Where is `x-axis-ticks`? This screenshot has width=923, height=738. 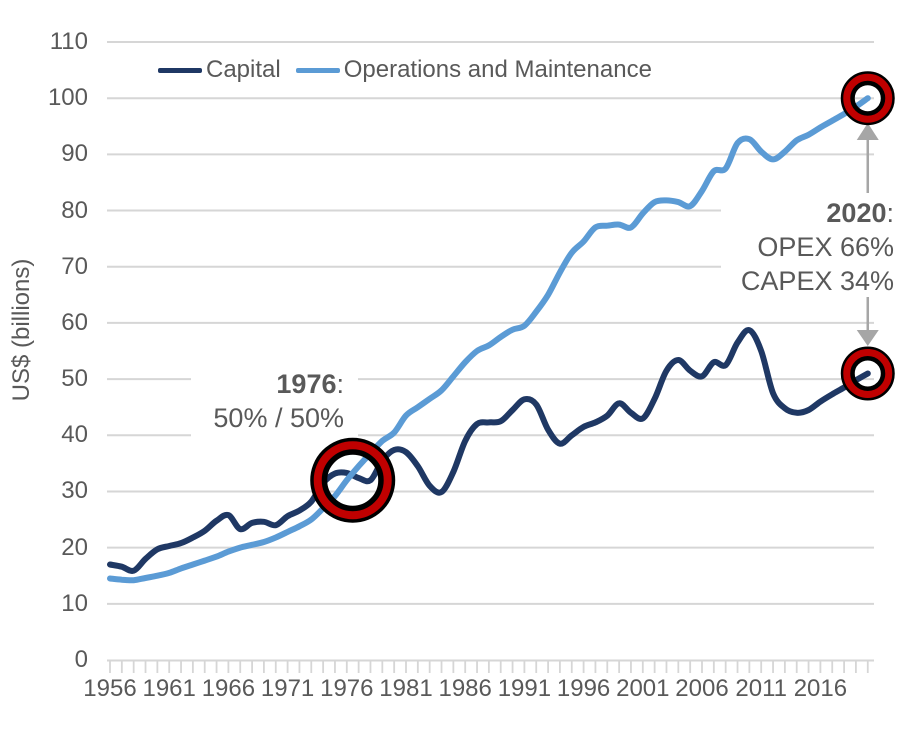 x-axis-ticks is located at coordinates (490, 666).